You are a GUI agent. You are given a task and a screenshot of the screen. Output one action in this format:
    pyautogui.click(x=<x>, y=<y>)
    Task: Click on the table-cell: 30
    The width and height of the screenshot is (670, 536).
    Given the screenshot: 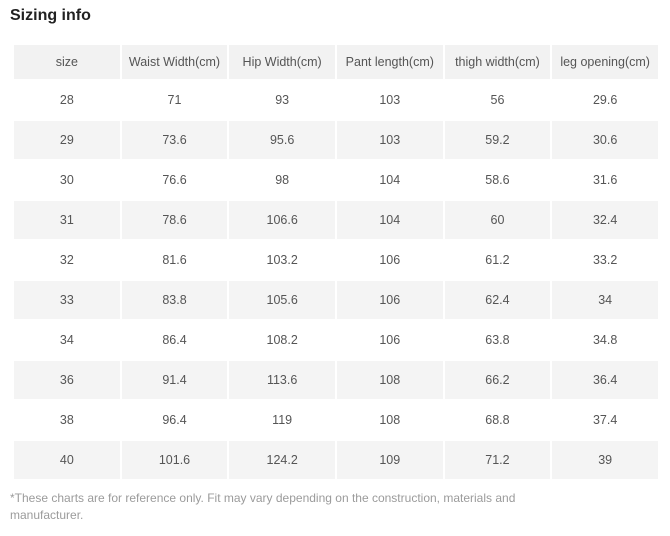 What is the action you would take?
    pyautogui.click(x=67, y=180)
    